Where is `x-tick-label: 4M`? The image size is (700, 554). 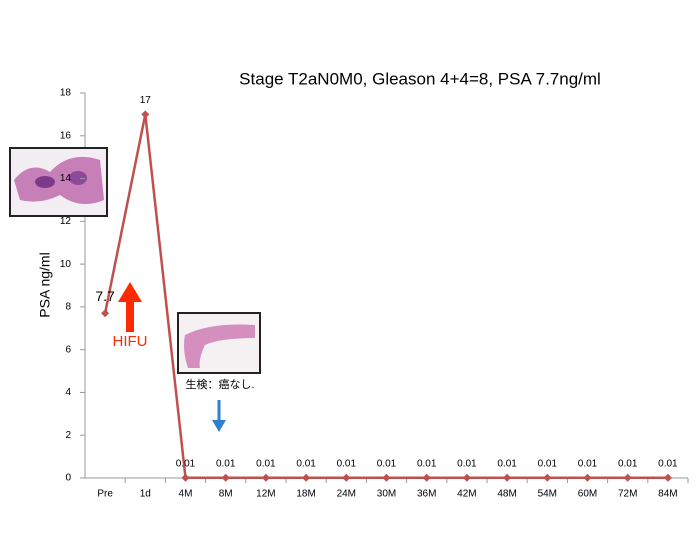 x-tick-label: 4M is located at coordinates (186, 494).